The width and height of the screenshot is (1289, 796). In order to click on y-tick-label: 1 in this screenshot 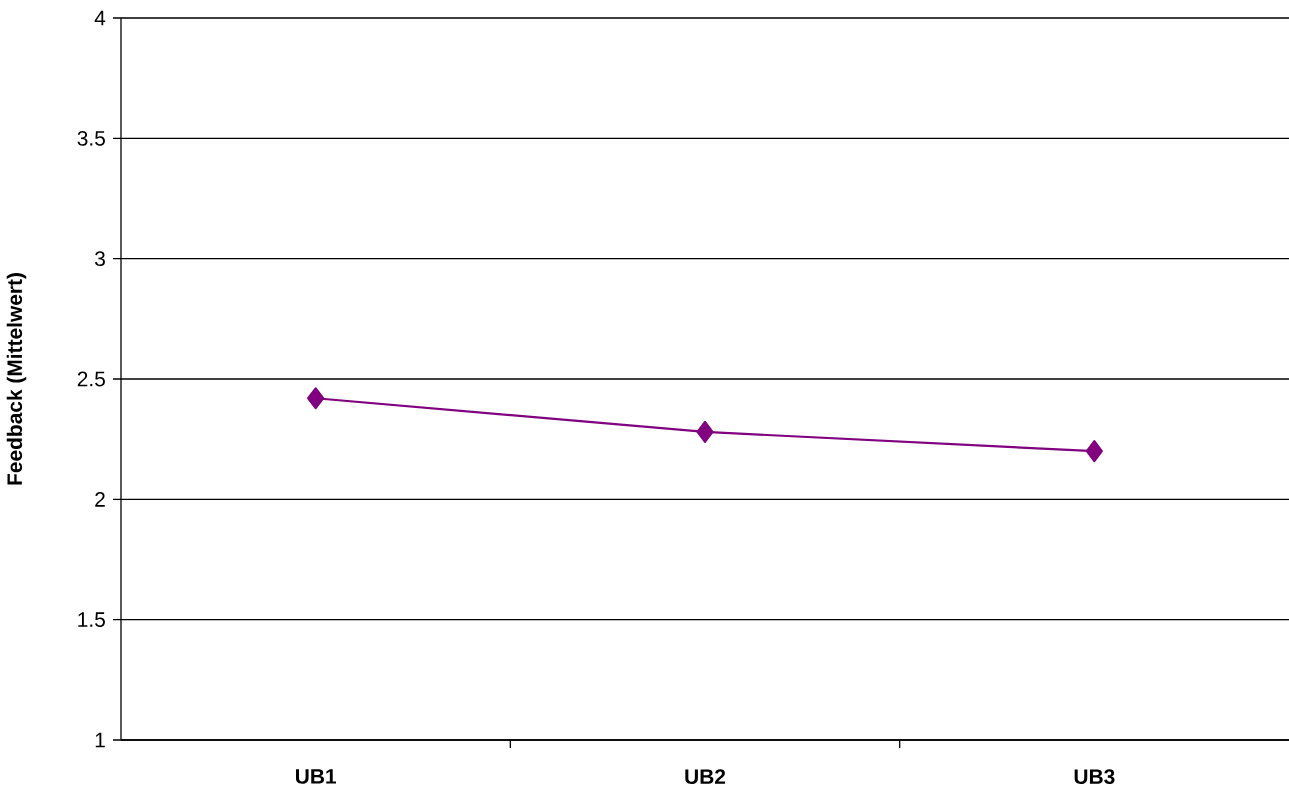, I will do `click(100, 740)`.